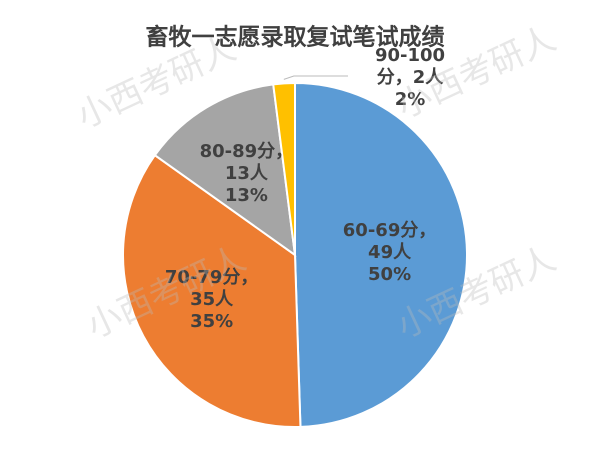 The image size is (590, 452). What do you see at coordinates (390, 275) in the screenshot?
I see `percent-label: 50%` at bounding box center [390, 275].